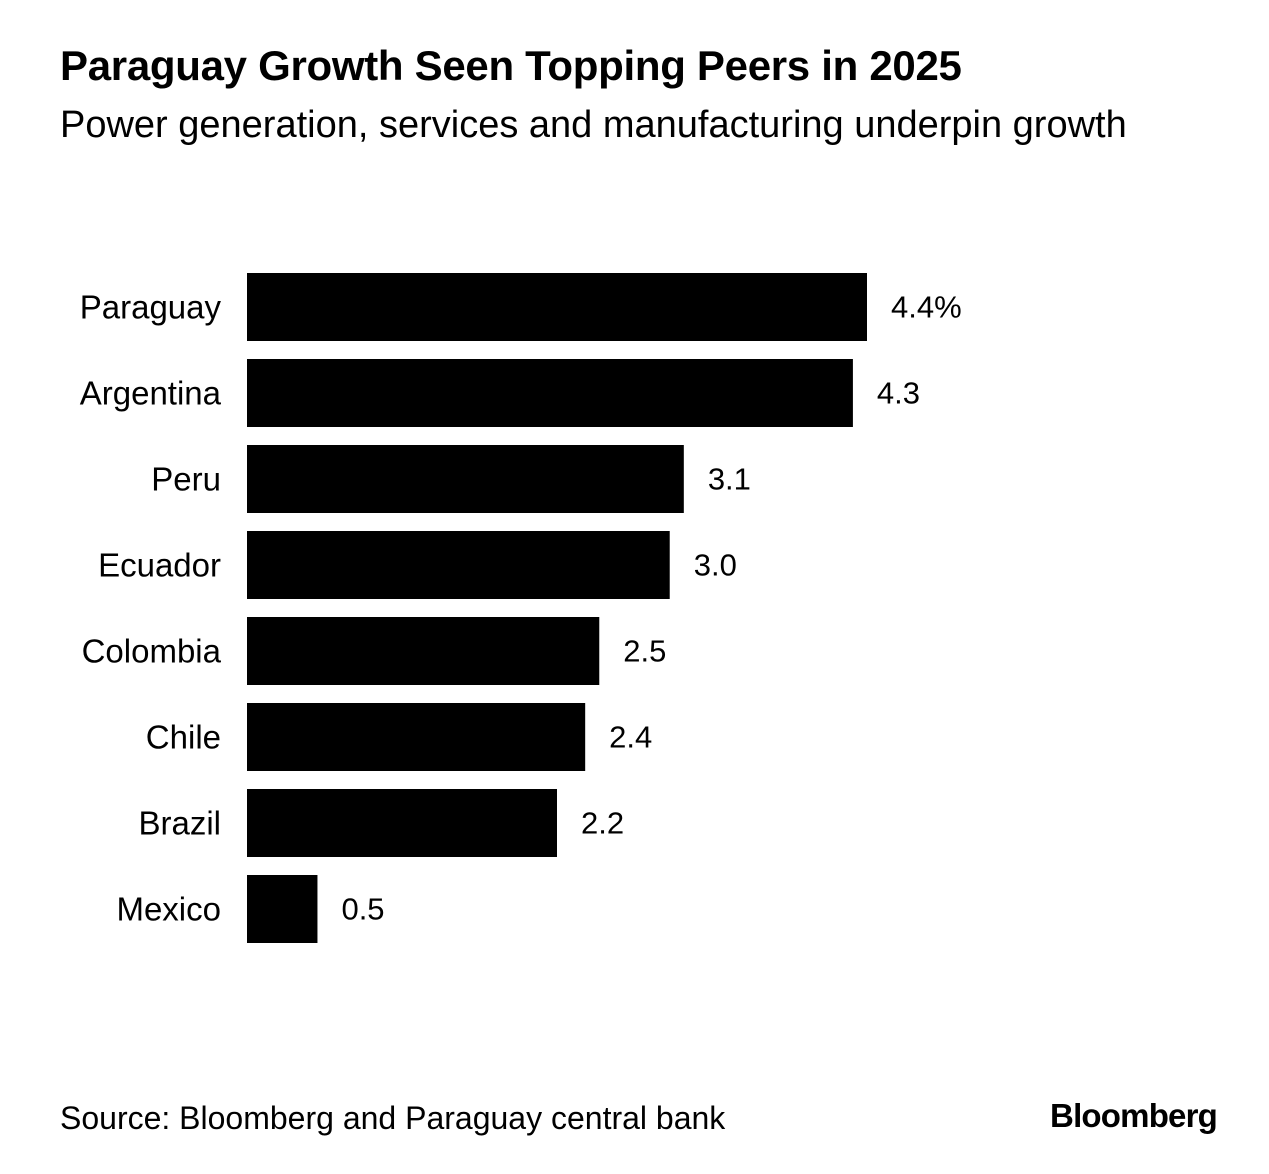 This screenshot has width=1269, height=1174. Describe the element at coordinates (458, 565) in the screenshot. I see `bar-ecuador` at that location.